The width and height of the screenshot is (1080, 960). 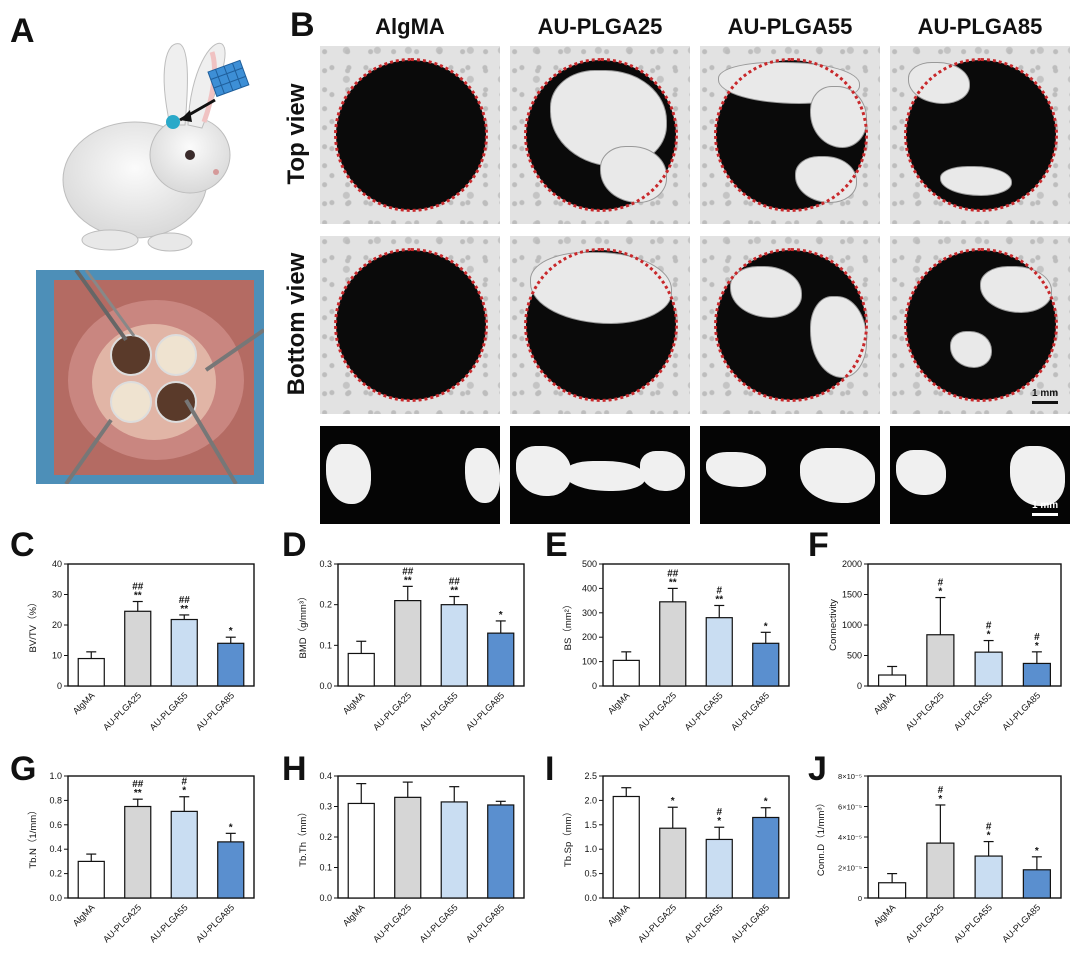 What do you see at coordinates (589, 637) in the screenshot?
I see `y-tick-label: 200` at bounding box center [589, 637].